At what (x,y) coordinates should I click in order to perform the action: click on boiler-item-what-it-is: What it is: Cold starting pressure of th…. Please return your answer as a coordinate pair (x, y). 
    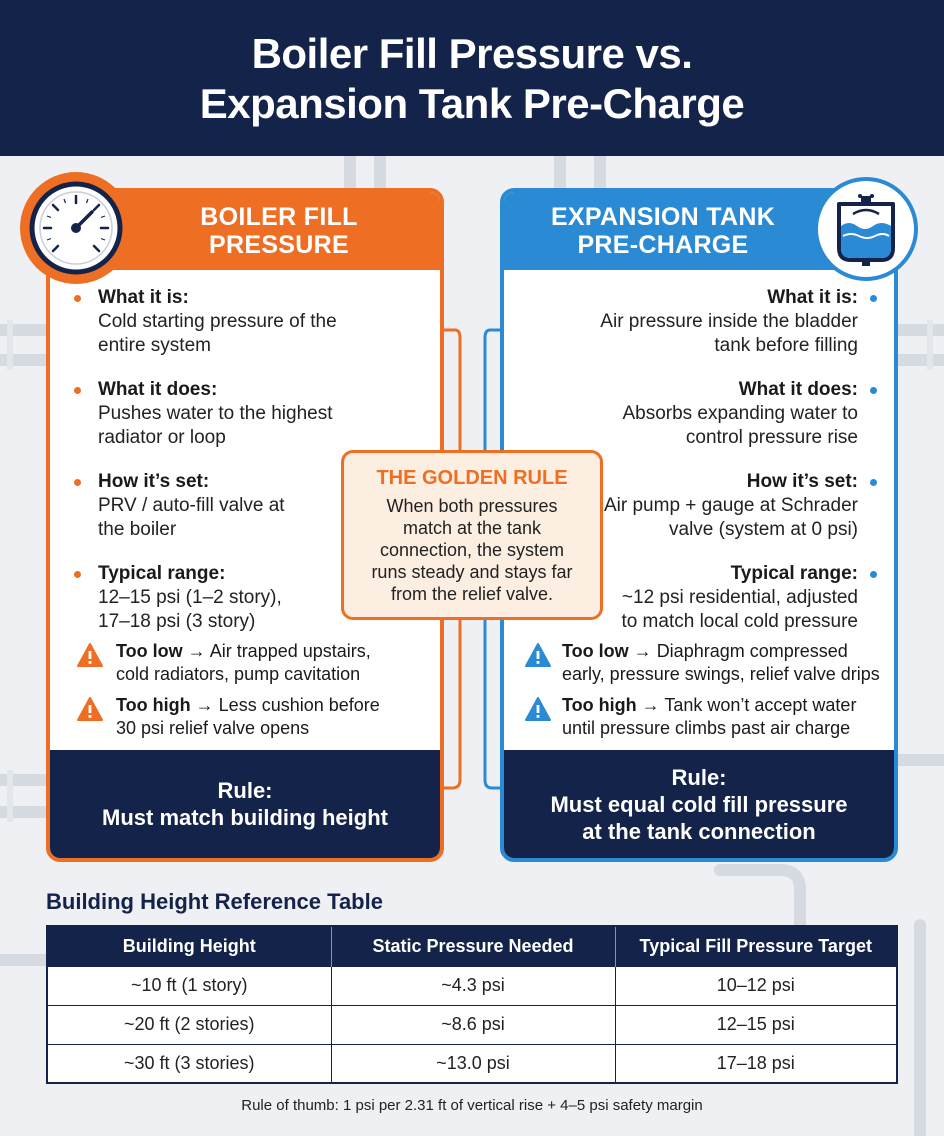
    Looking at the image, I should click on (245, 322).